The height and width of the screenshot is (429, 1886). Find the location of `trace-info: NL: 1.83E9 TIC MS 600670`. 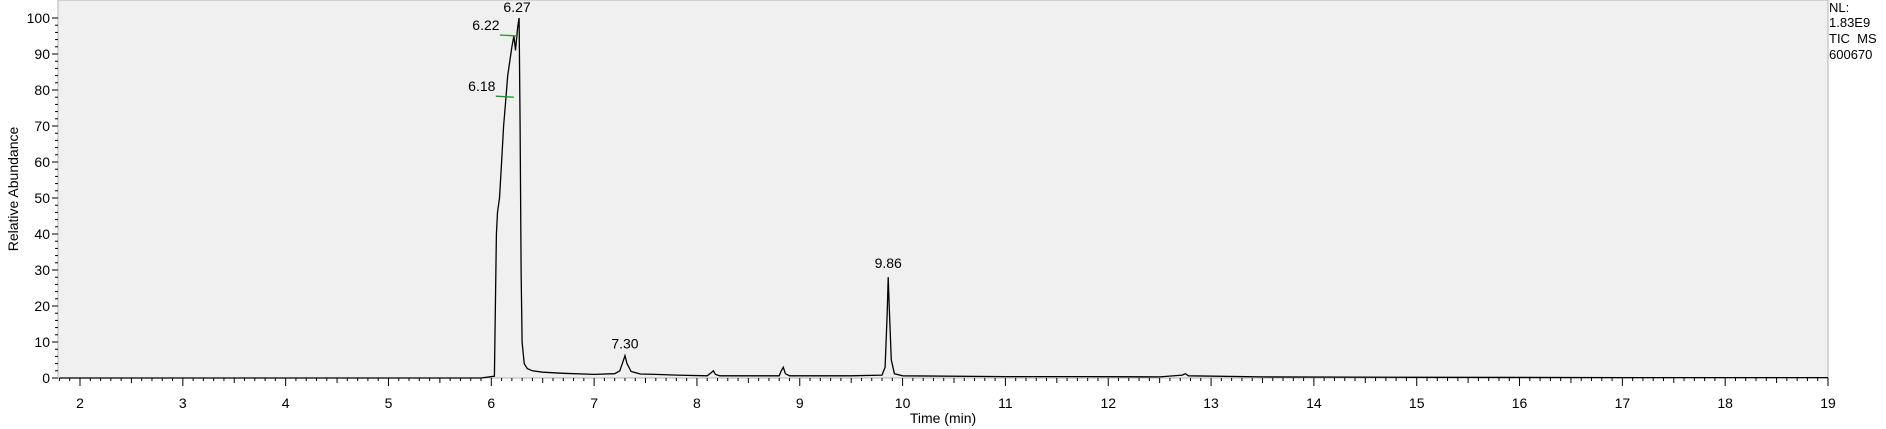

trace-info: NL: 1.83E9 TIC MS 600670 is located at coordinates (1853, 31).